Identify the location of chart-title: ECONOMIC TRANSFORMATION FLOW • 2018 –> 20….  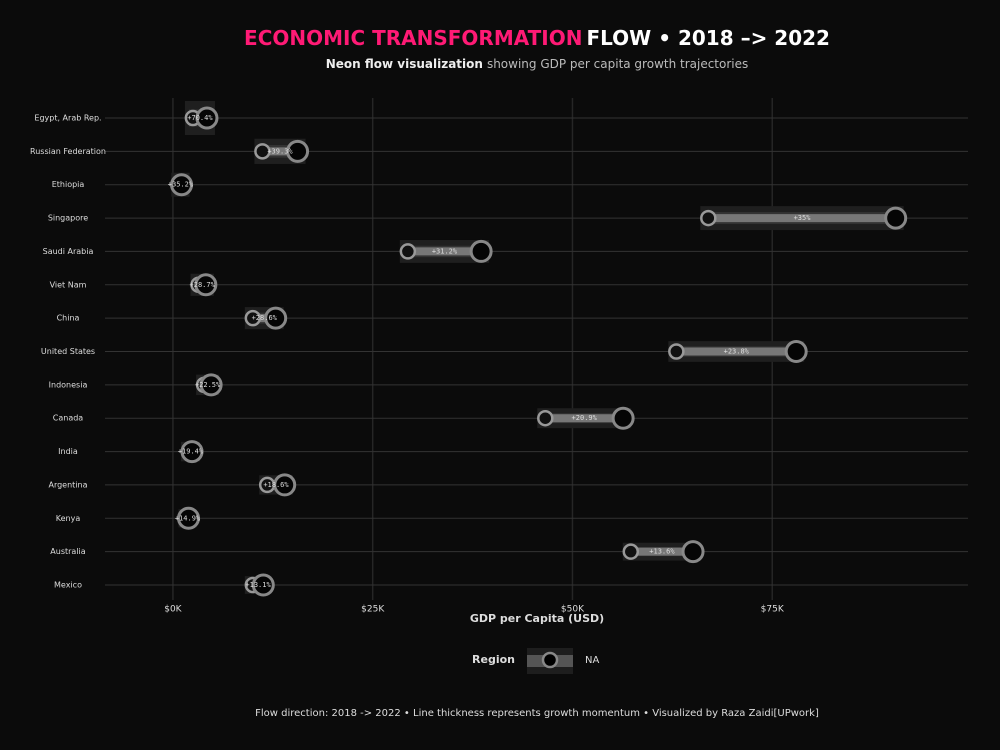
(537, 38).